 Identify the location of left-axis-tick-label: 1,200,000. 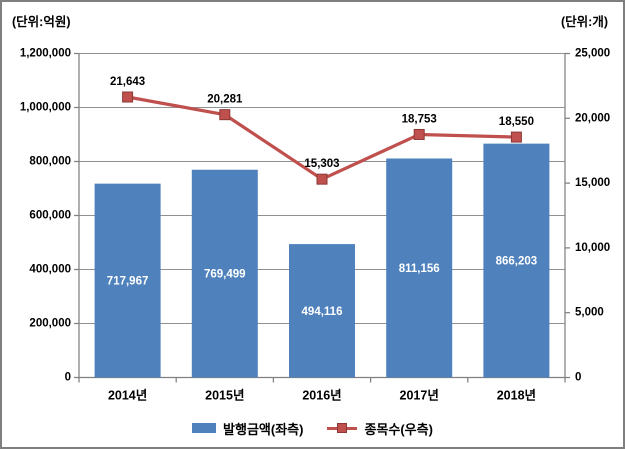
(45, 54).